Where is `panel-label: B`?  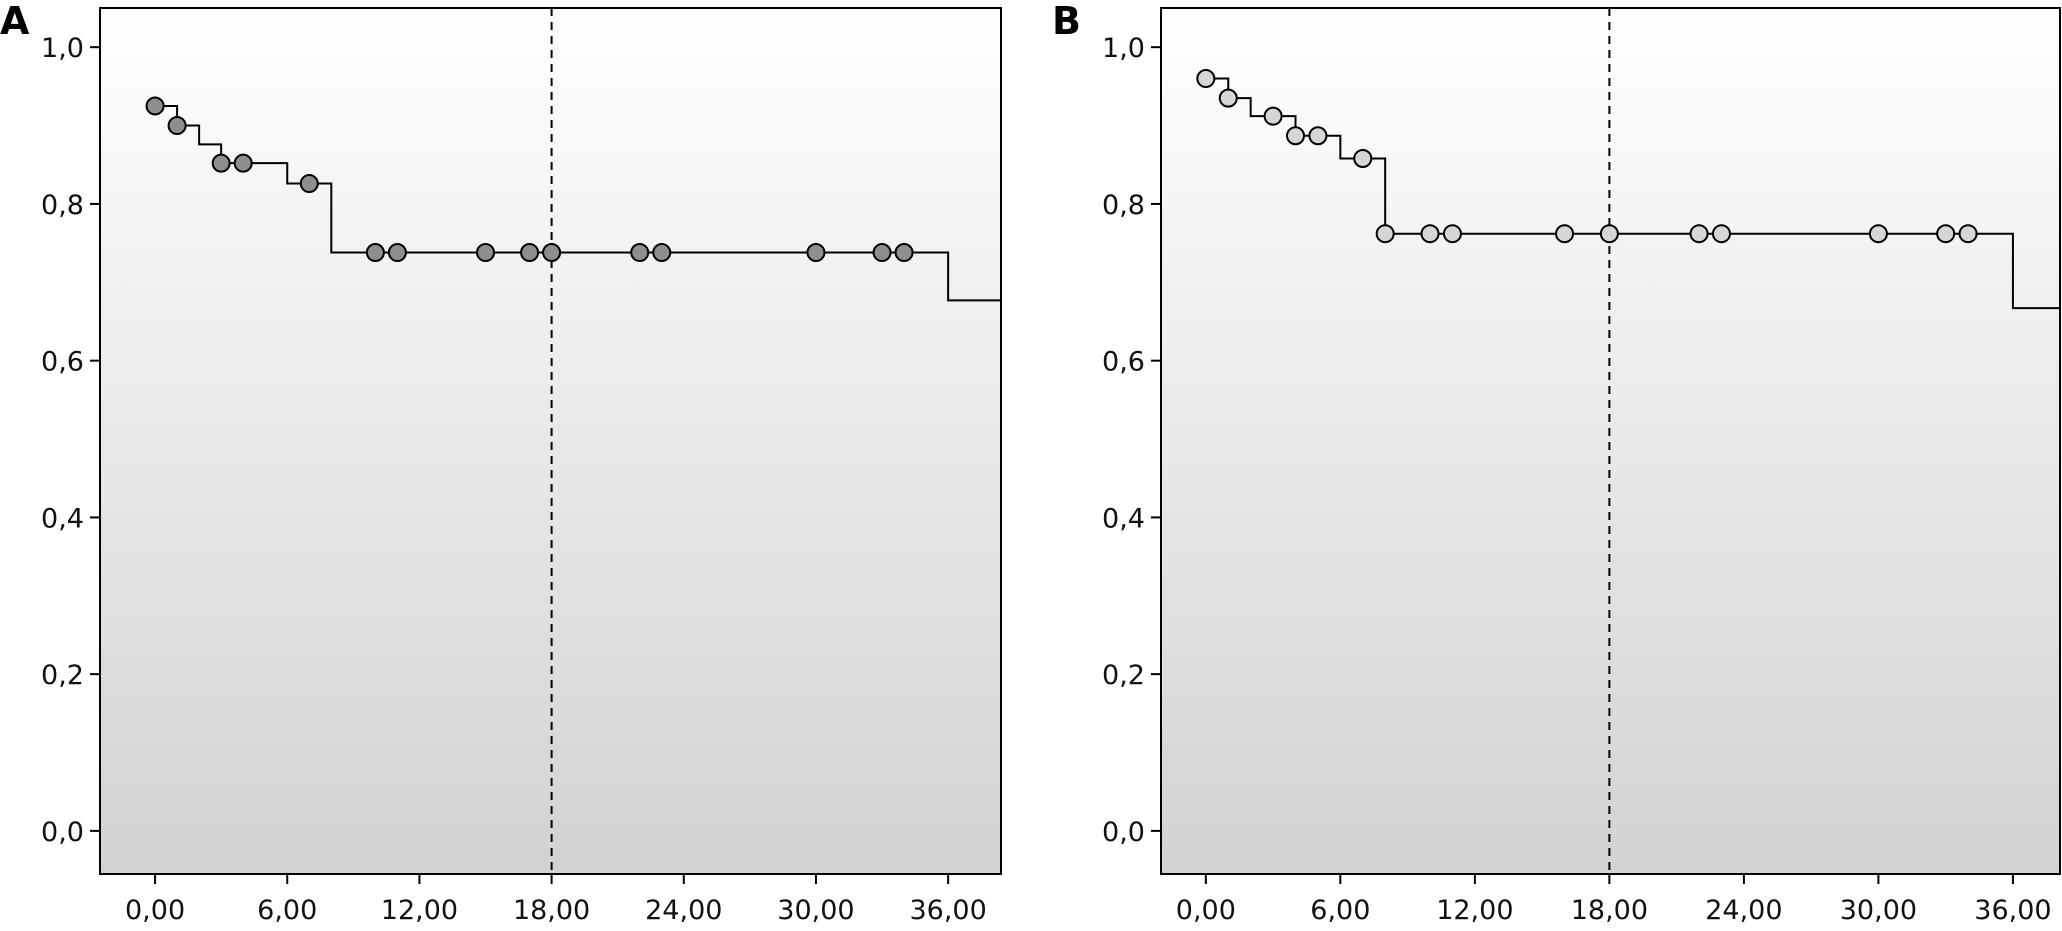
panel-label: B is located at coordinates (1066, 21).